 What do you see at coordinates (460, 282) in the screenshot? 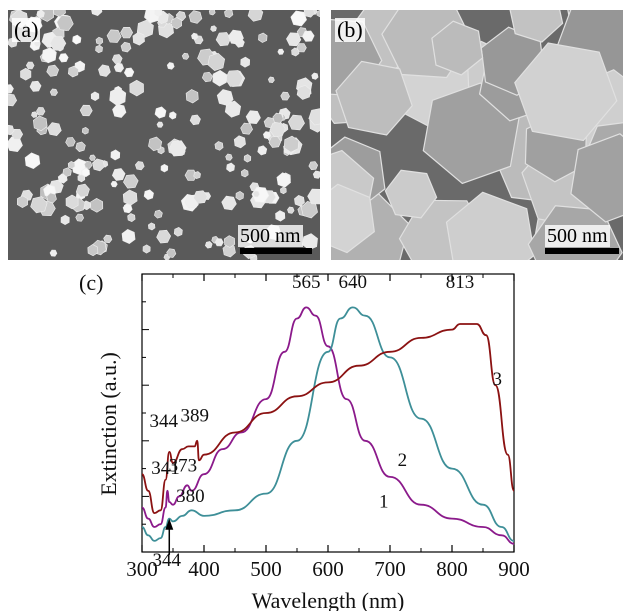
I see `annotation-label: 813` at bounding box center [460, 282].